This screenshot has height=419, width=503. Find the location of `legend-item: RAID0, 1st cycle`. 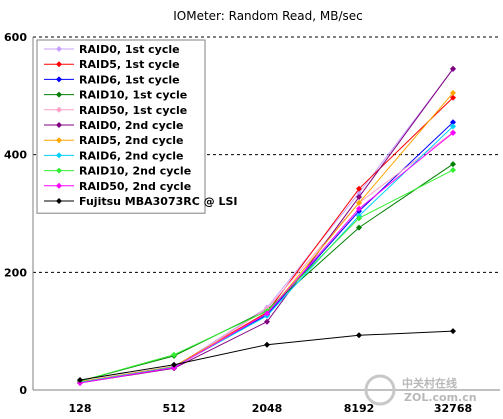

legend-item: RAID0, 1st cycle is located at coordinates (112, 49).